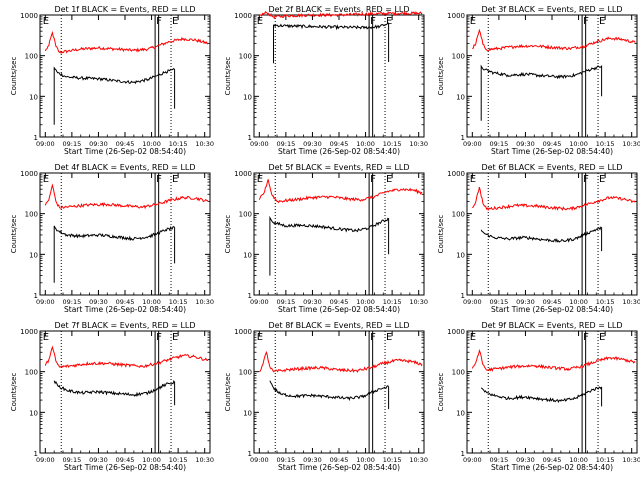 The height and width of the screenshot is (480, 640). What do you see at coordinates (124, 325) in the screenshot?
I see `panel-title: Det 7f BLACK = Events, RED = LLD` at bounding box center [124, 325].